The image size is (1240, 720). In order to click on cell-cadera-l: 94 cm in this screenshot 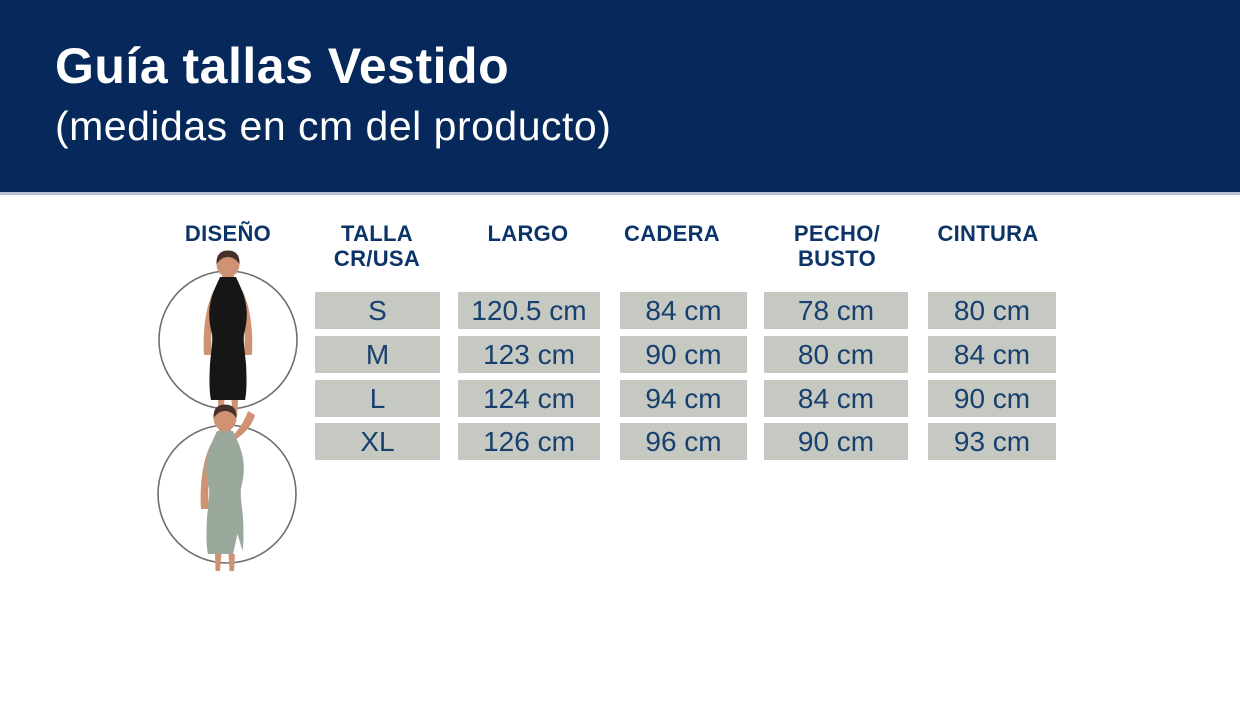, I will do `click(683, 398)`.